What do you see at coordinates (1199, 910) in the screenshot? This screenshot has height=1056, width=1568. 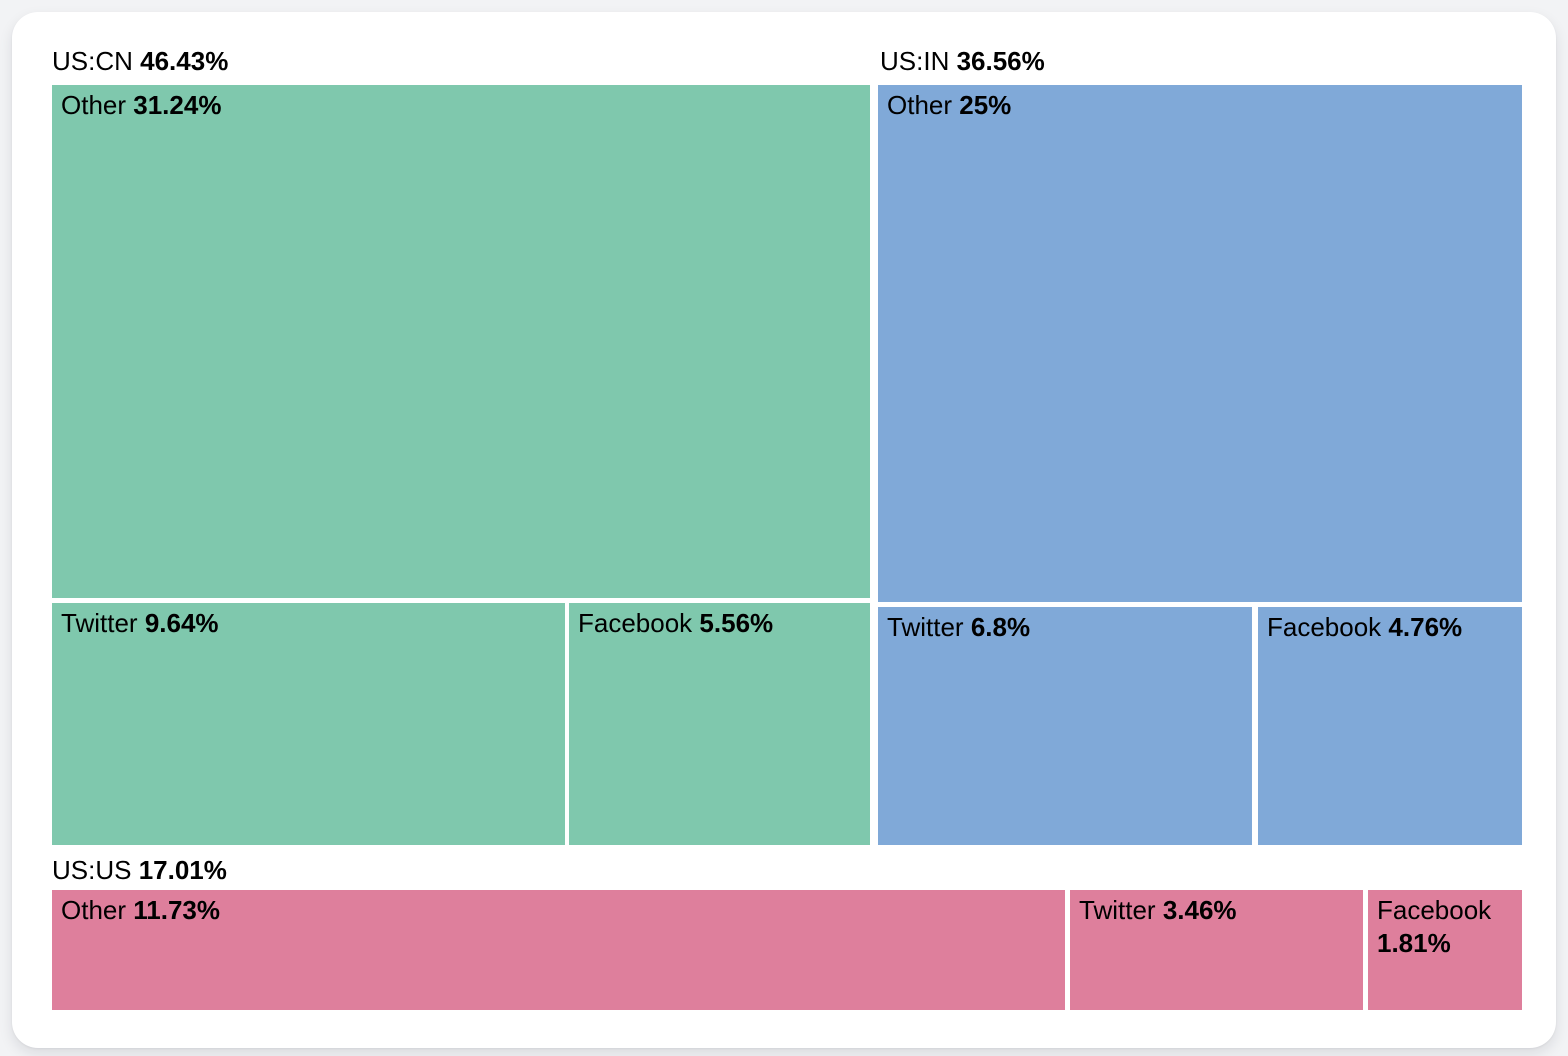 I see `cell-value: 3.46%` at bounding box center [1199, 910].